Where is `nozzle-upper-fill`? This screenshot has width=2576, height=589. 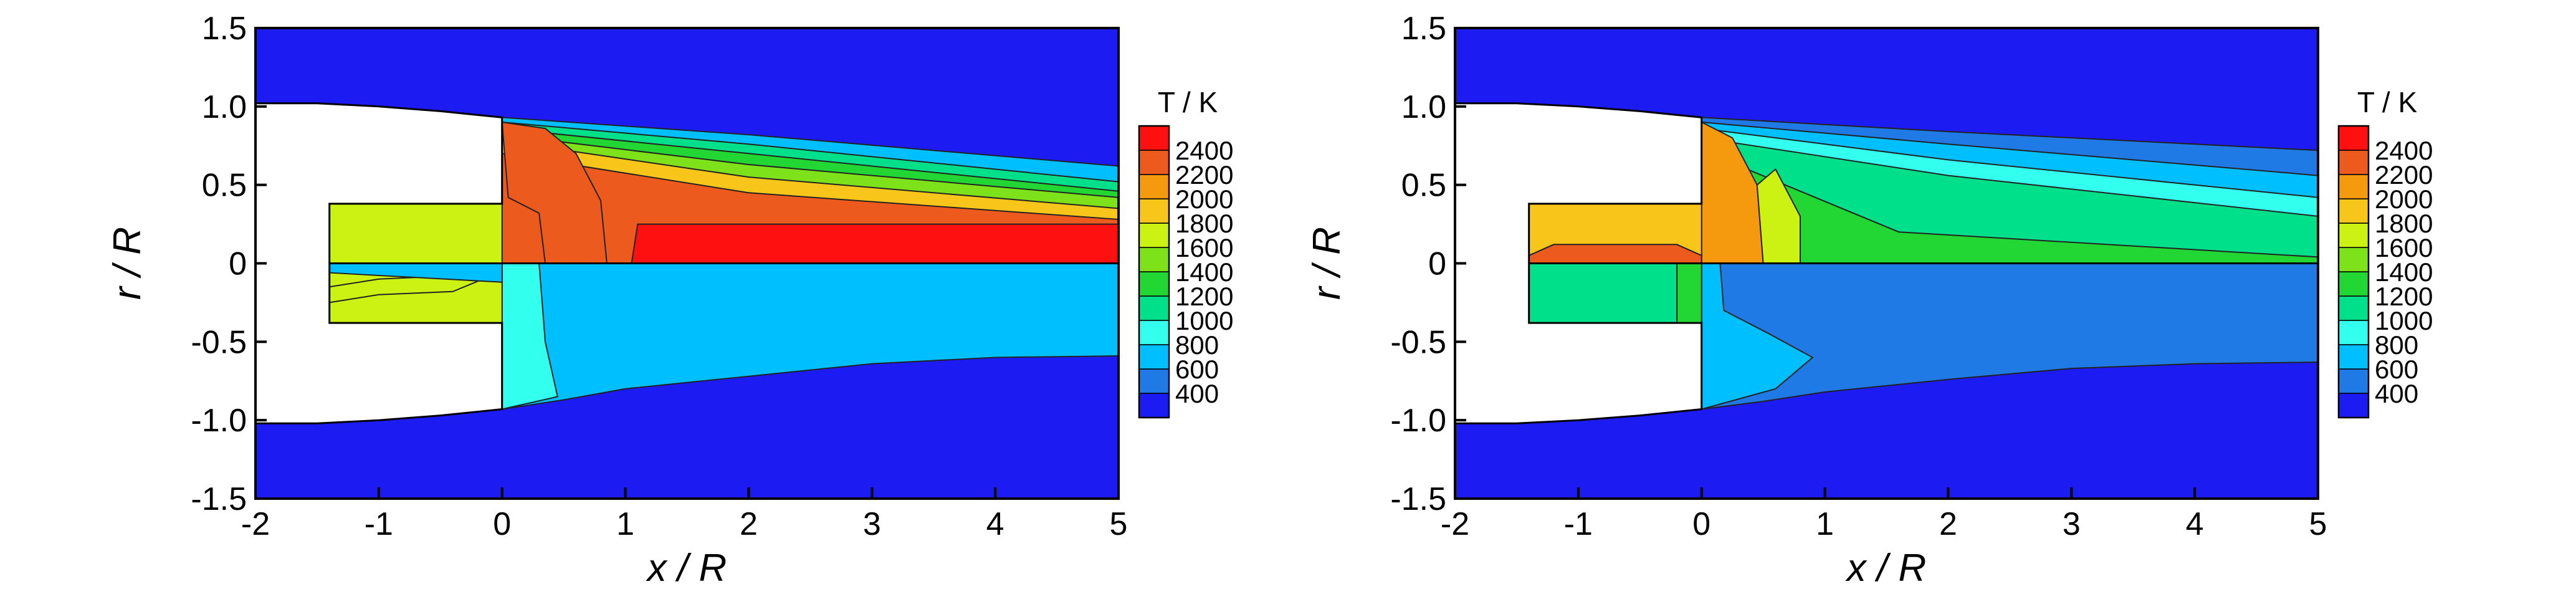 nozzle-upper-fill is located at coordinates (416, 233).